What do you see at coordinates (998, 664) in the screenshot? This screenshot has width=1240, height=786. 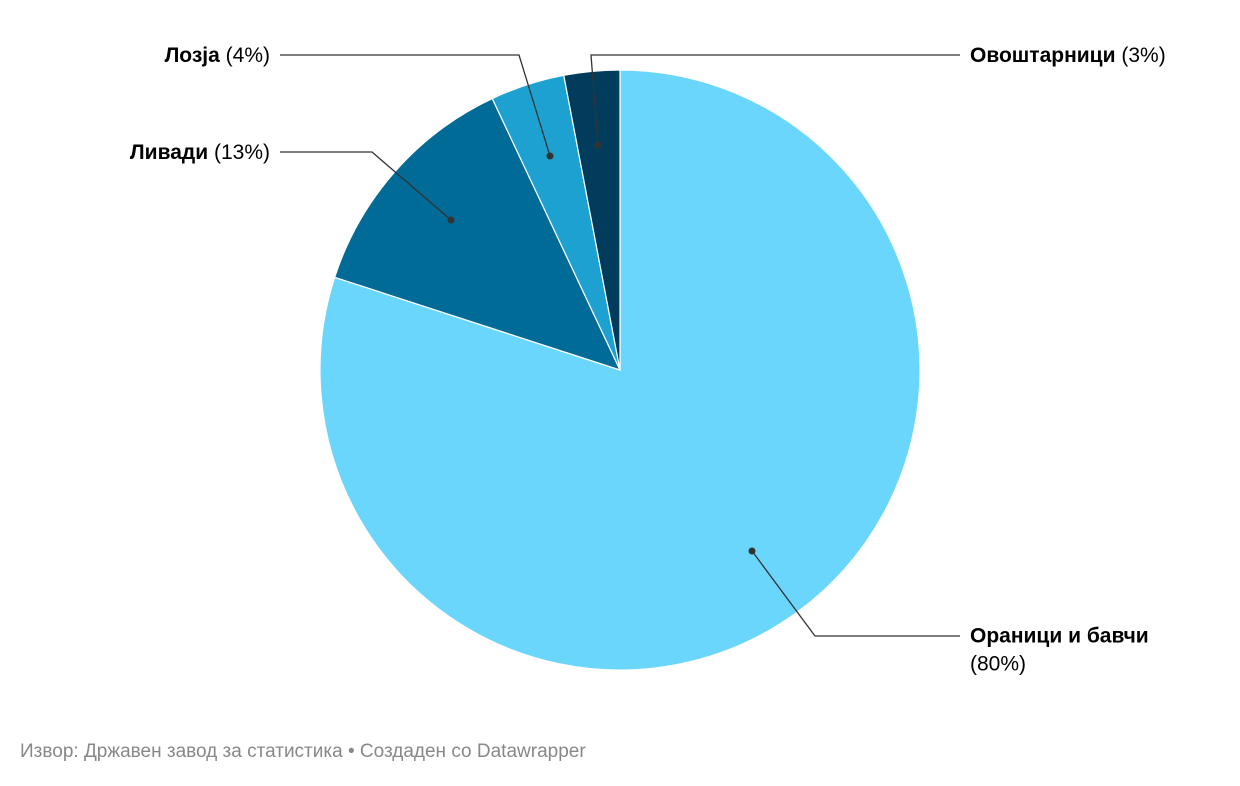 I see `value-label: (80%)` at bounding box center [998, 664].